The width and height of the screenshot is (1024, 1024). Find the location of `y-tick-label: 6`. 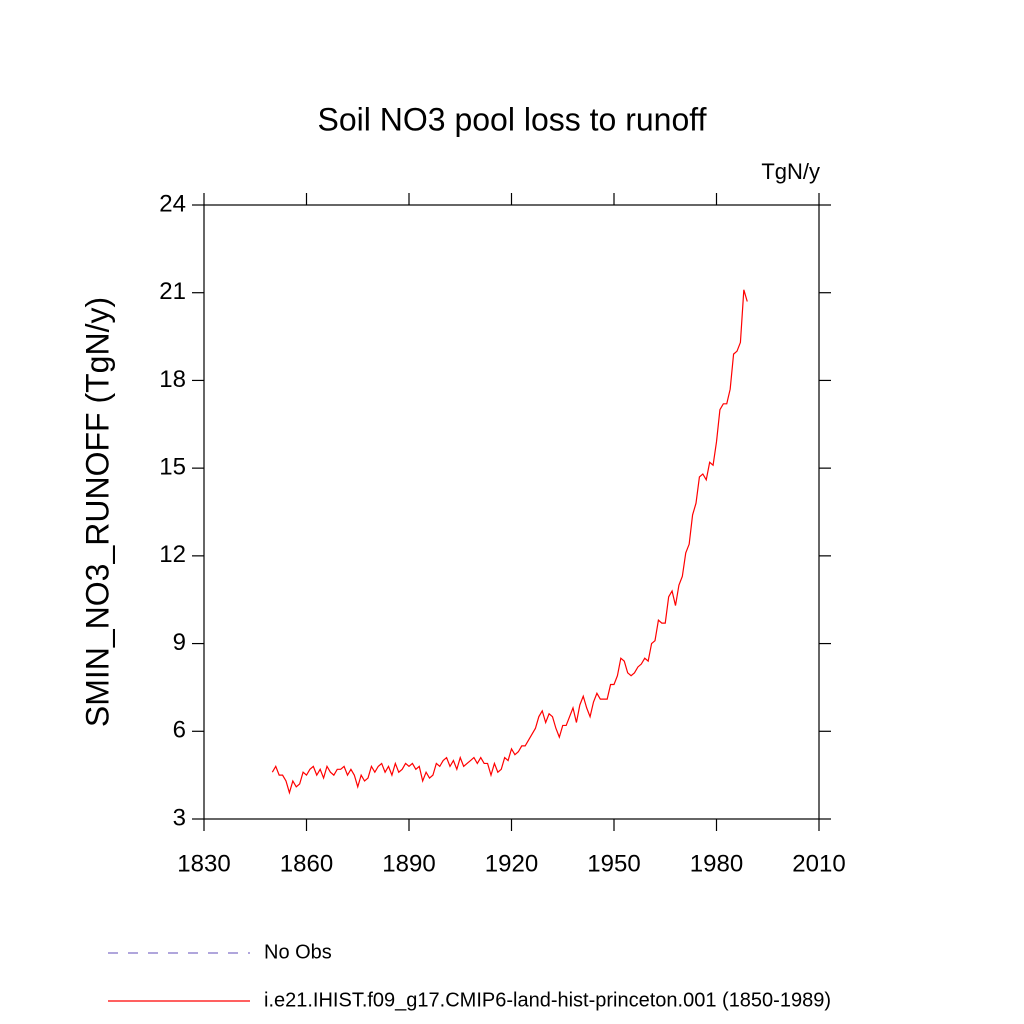

y-tick-label: 6 is located at coordinates (179, 730).